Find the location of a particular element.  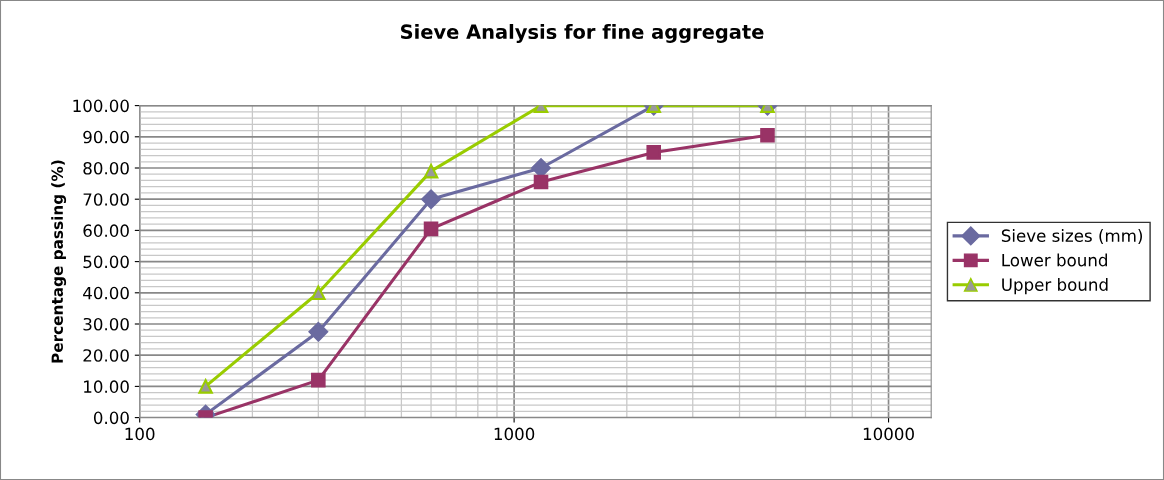

x-tick-label: 1000 is located at coordinates (514, 434).